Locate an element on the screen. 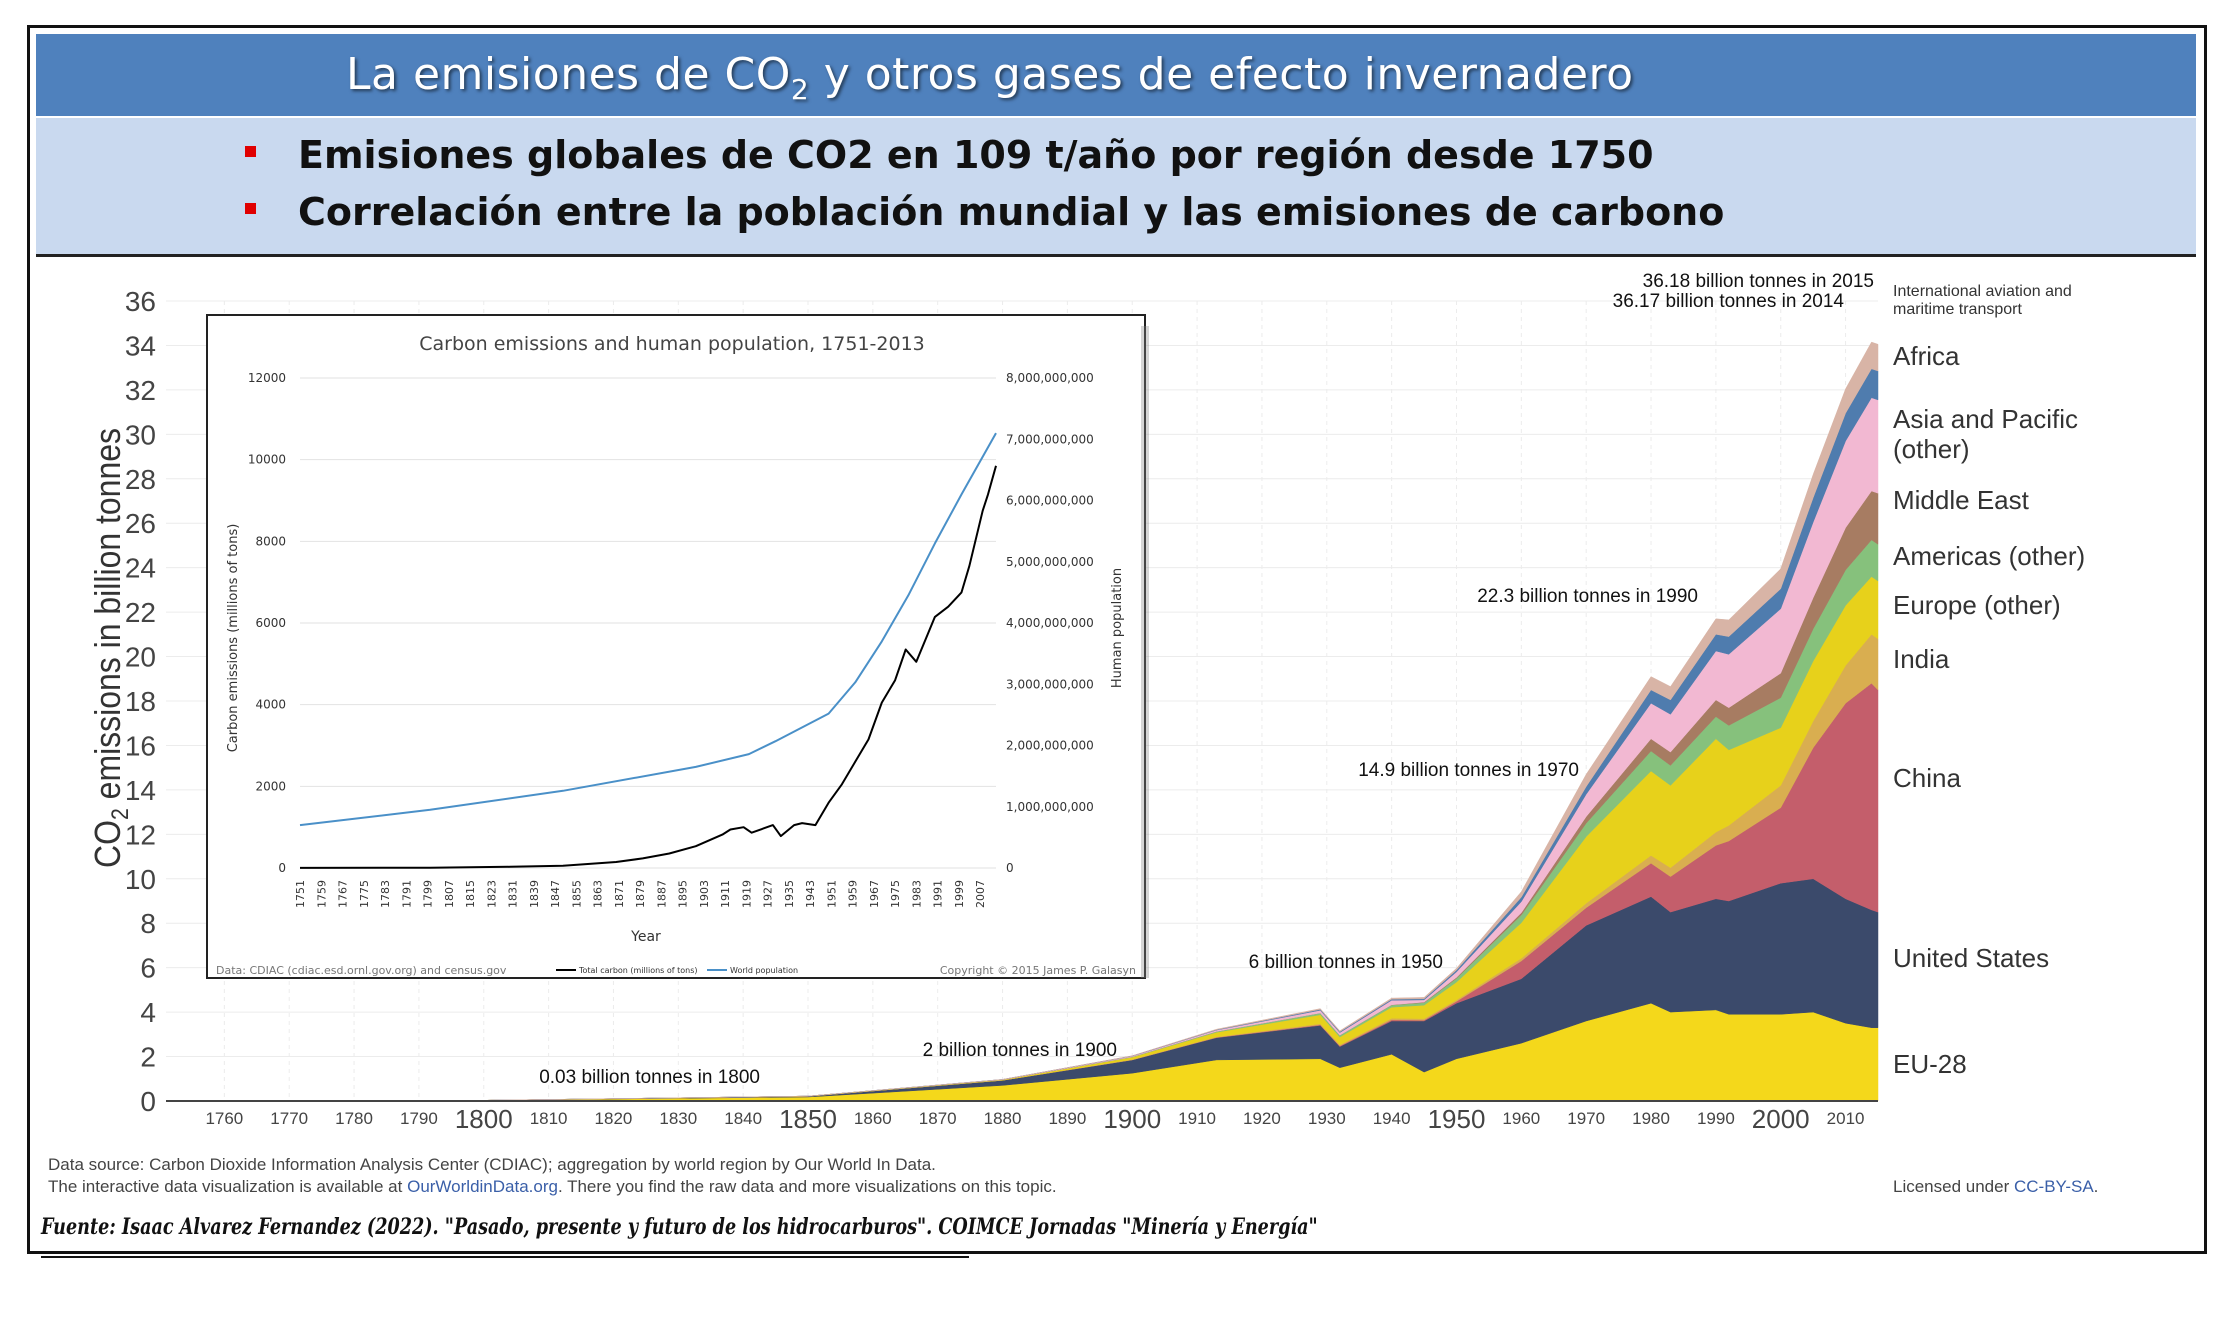  x-tick-label: 1790 is located at coordinates (419, 1118).